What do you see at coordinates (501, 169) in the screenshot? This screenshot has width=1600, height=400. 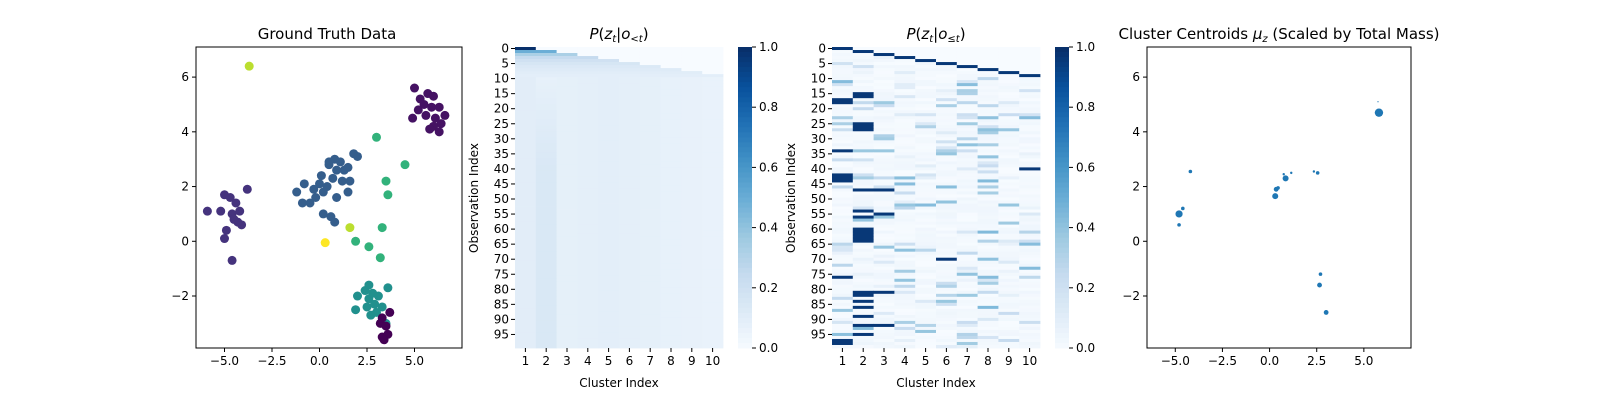 I see `predictive-ytick-label: 40` at bounding box center [501, 169].